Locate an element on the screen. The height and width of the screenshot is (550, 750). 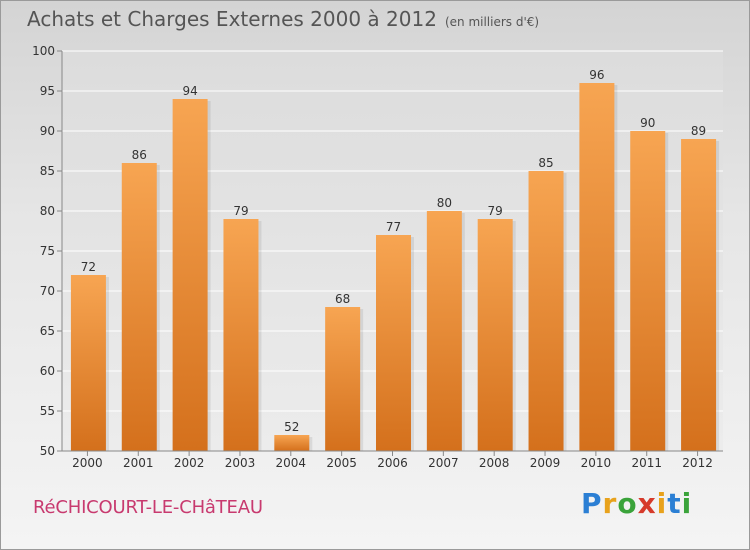
x-tick-label: 2004 is located at coordinates (291, 463).